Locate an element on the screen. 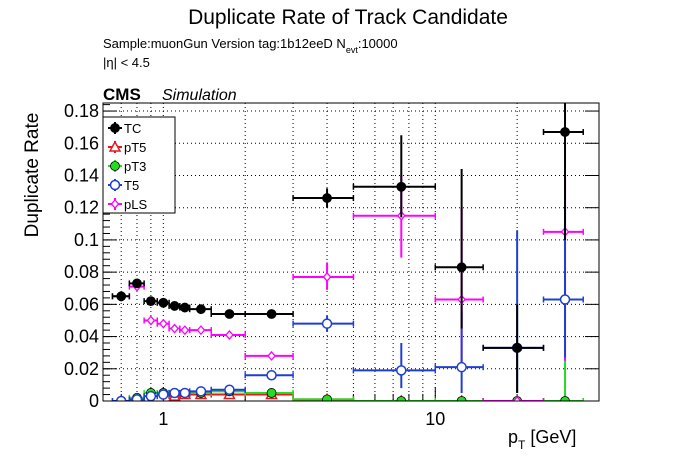 This screenshot has width=696, height=472. sample-info-prefix: Sample:muonGun Version tag:1b12eeD N is located at coordinates (224, 43).